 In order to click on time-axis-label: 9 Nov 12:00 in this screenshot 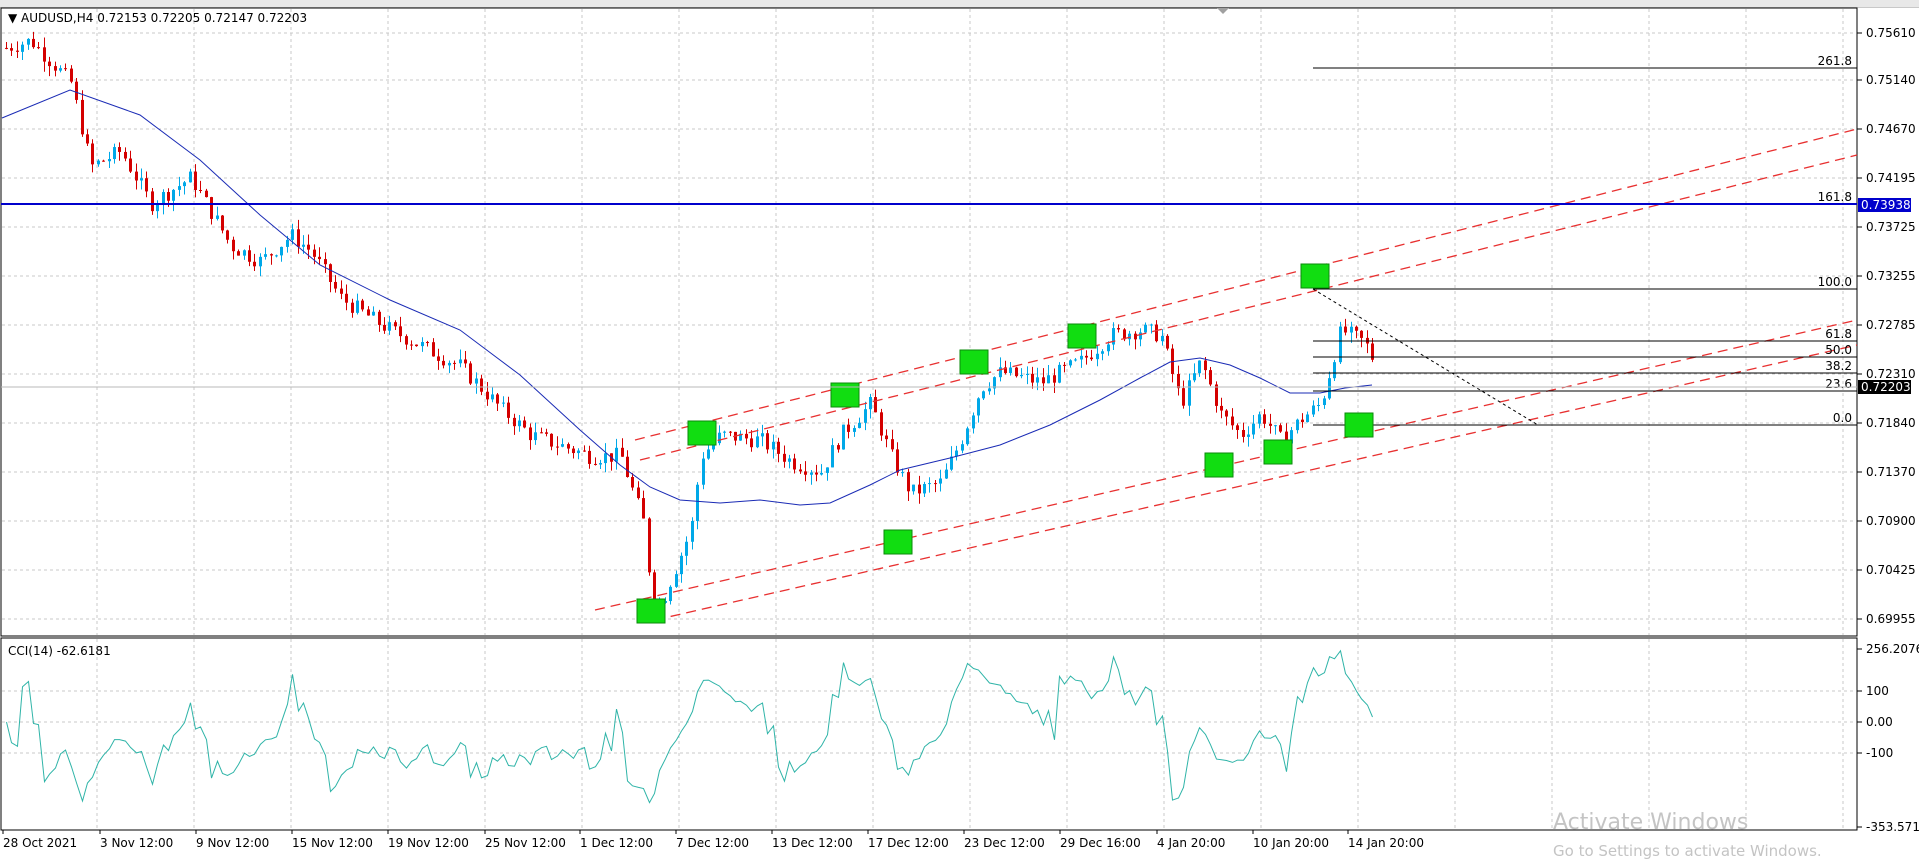, I will do `click(232, 843)`.